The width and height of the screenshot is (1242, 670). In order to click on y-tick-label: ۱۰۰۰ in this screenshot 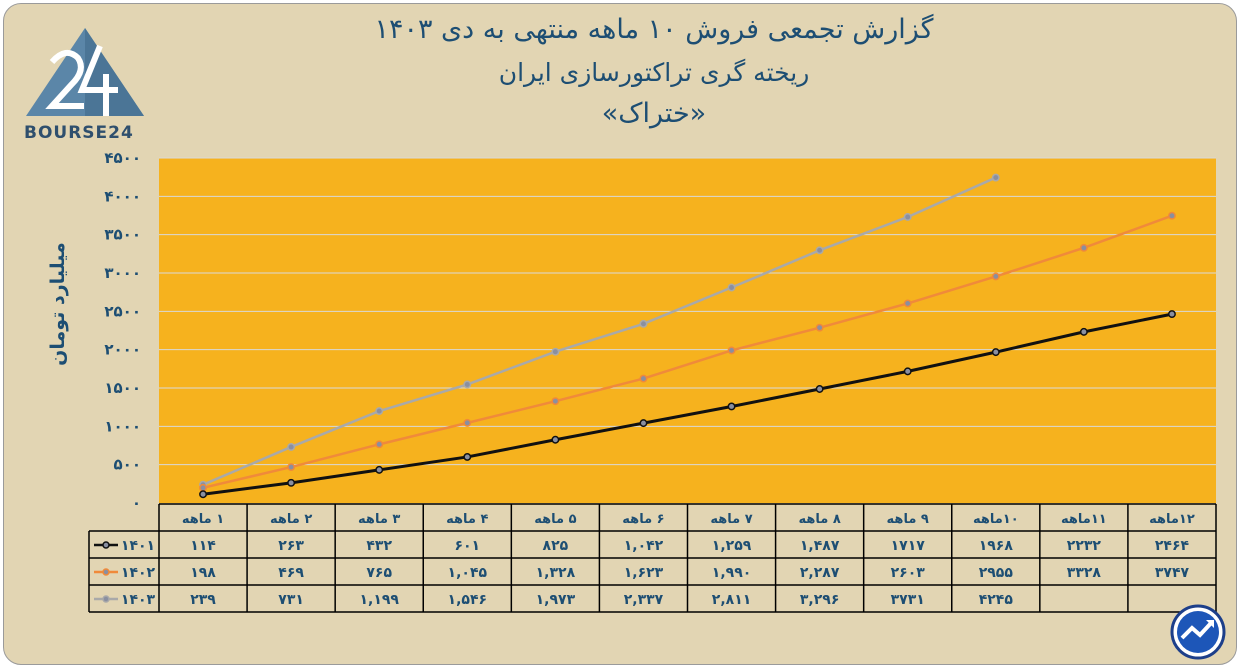, I will do `click(122, 426)`.